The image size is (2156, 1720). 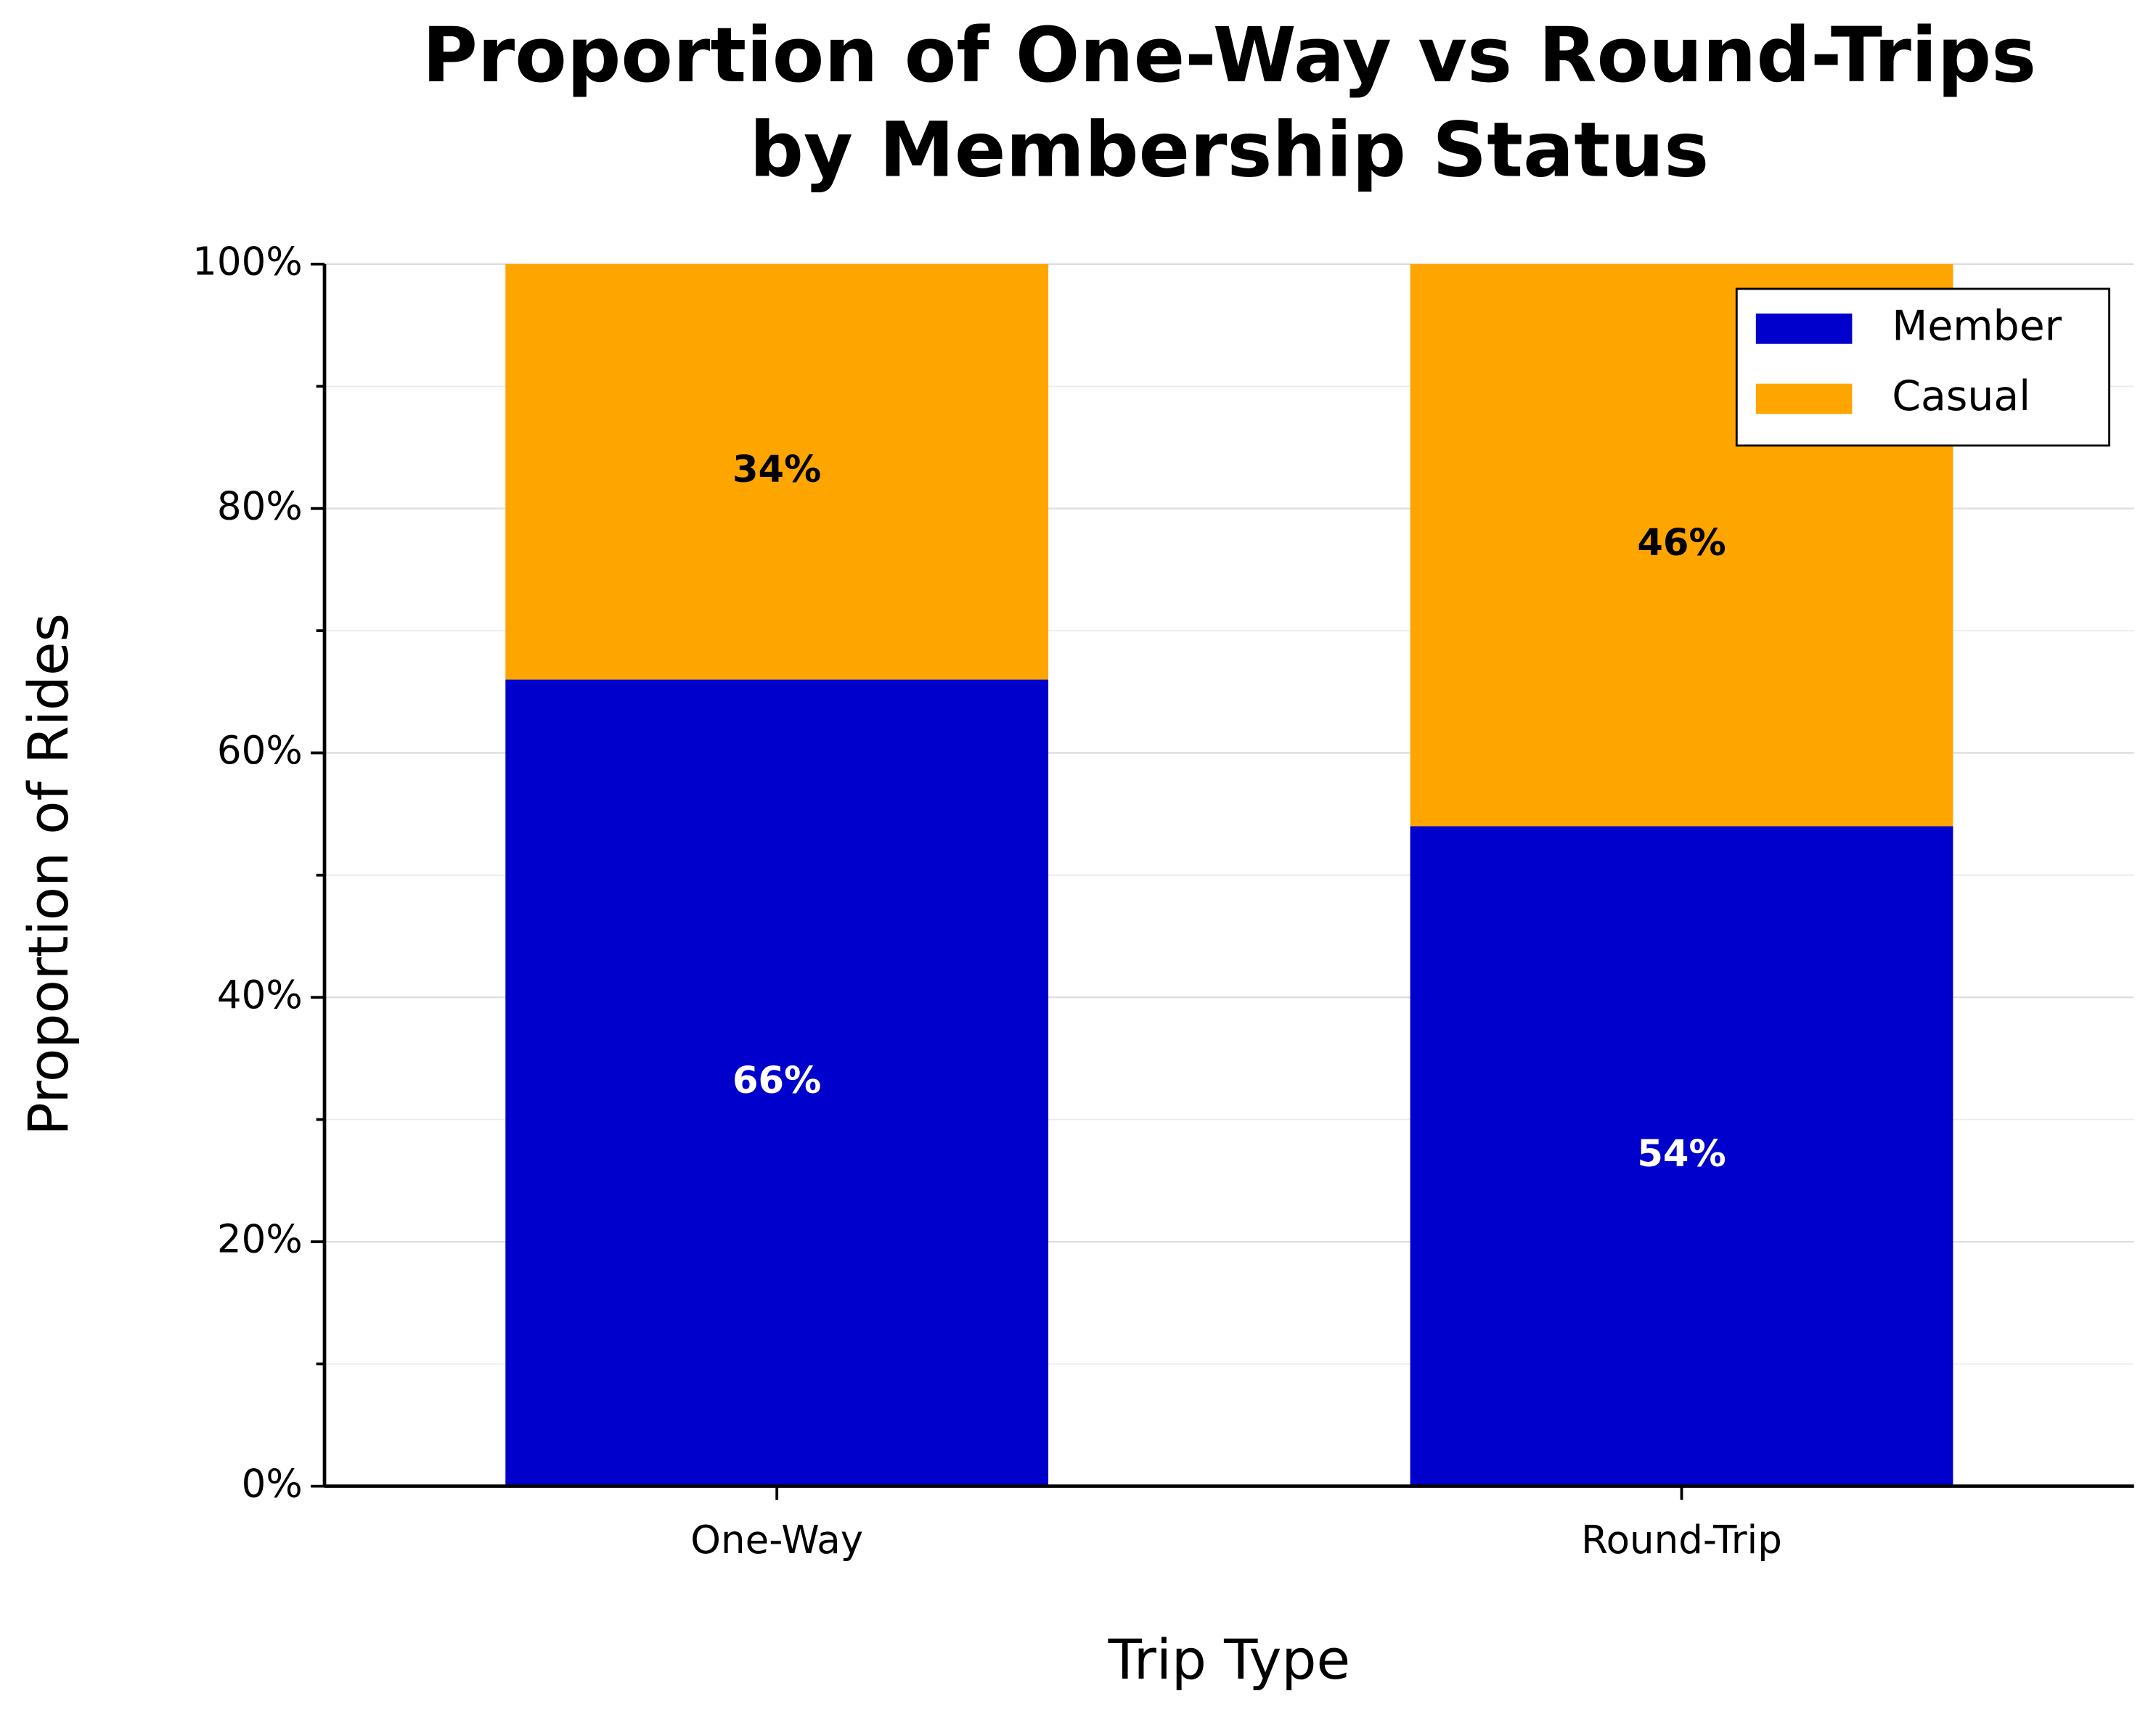 What do you see at coordinates (260, 994) in the screenshot?
I see `y-tick-label: 40%` at bounding box center [260, 994].